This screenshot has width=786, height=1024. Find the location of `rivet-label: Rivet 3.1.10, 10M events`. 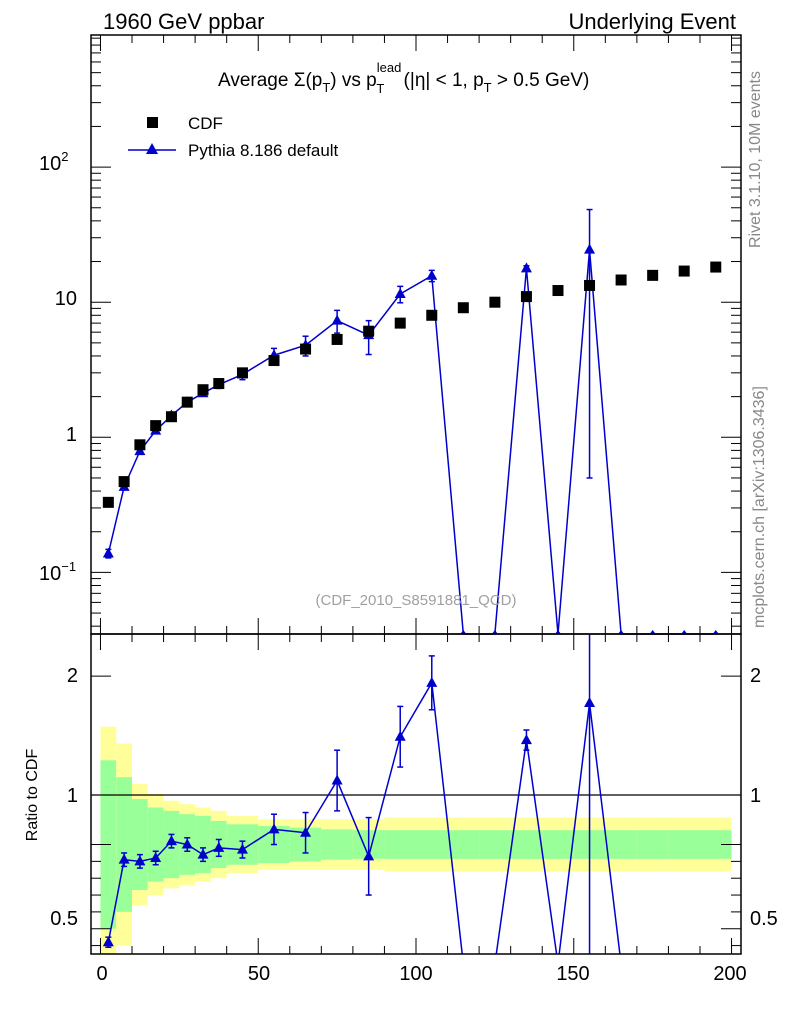

rivet-label: Rivet 3.1.10, 10M events is located at coordinates (755, 159).